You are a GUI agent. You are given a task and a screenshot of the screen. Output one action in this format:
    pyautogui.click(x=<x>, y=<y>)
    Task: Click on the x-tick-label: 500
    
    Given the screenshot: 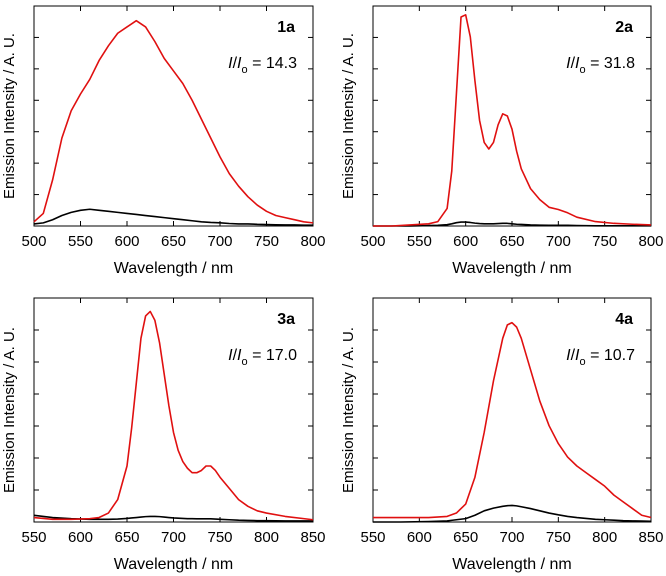 What is the action you would take?
    pyautogui.click(x=372, y=241)
    